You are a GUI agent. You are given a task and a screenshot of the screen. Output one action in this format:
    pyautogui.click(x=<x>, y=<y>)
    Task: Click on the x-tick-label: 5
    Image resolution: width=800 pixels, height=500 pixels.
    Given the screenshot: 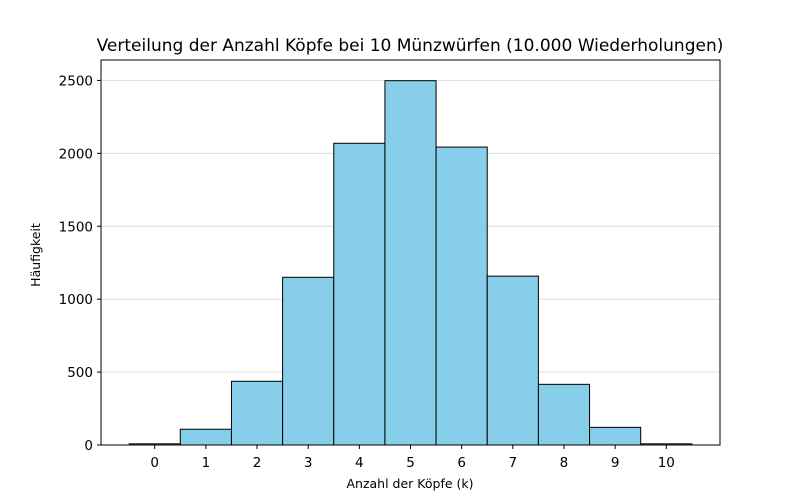 What is the action you would take?
    pyautogui.click(x=410, y=463)
    